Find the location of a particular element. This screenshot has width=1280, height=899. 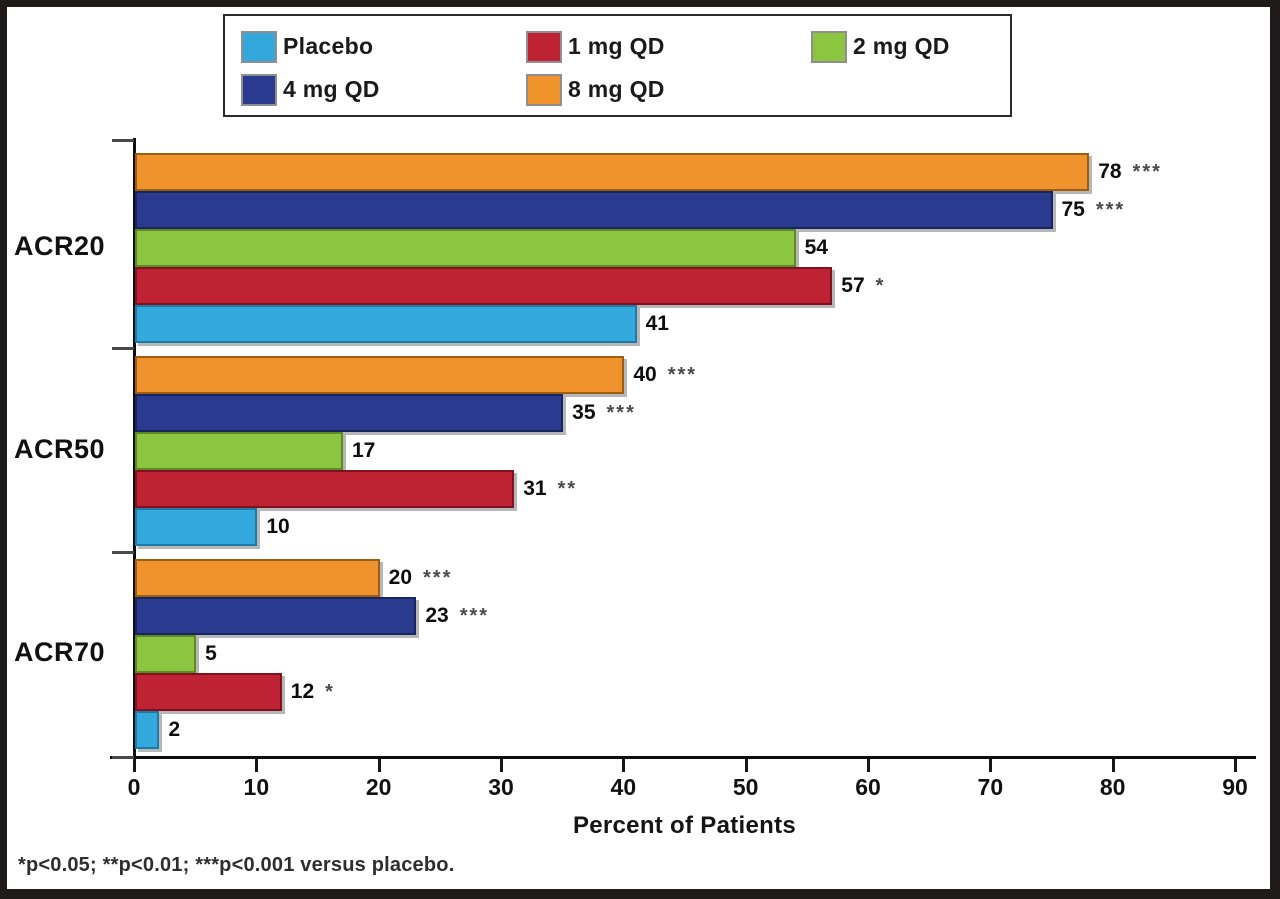

bar-value: 54 is located at coordinates (816, 247).